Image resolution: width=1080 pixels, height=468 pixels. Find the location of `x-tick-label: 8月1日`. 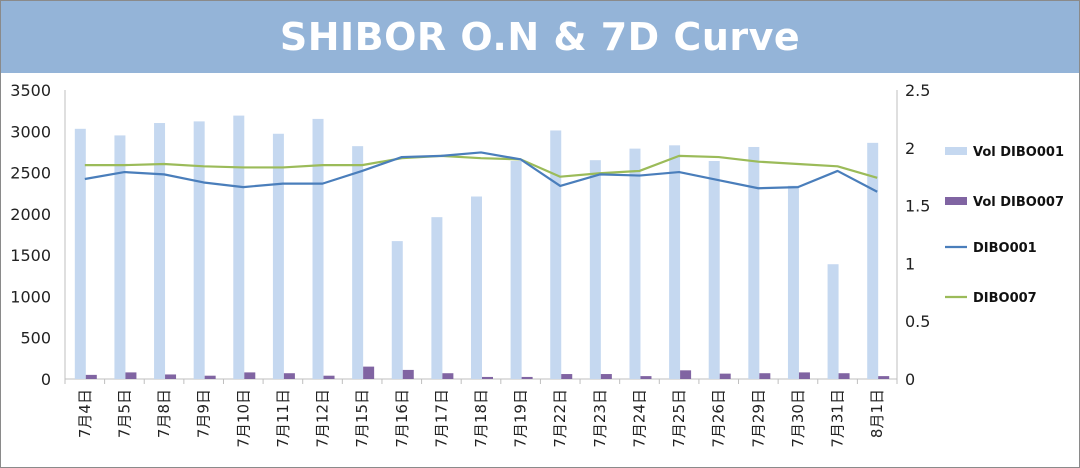

x-tick-label: 8月1日 is located at coordinates (877, 413).